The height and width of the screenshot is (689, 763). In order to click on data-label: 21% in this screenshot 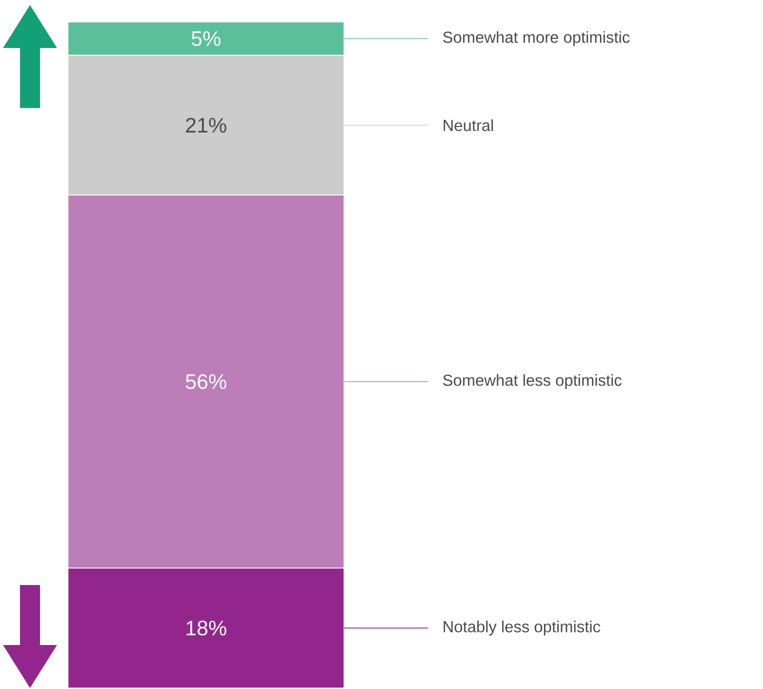, I will do `click(206, 125)`.